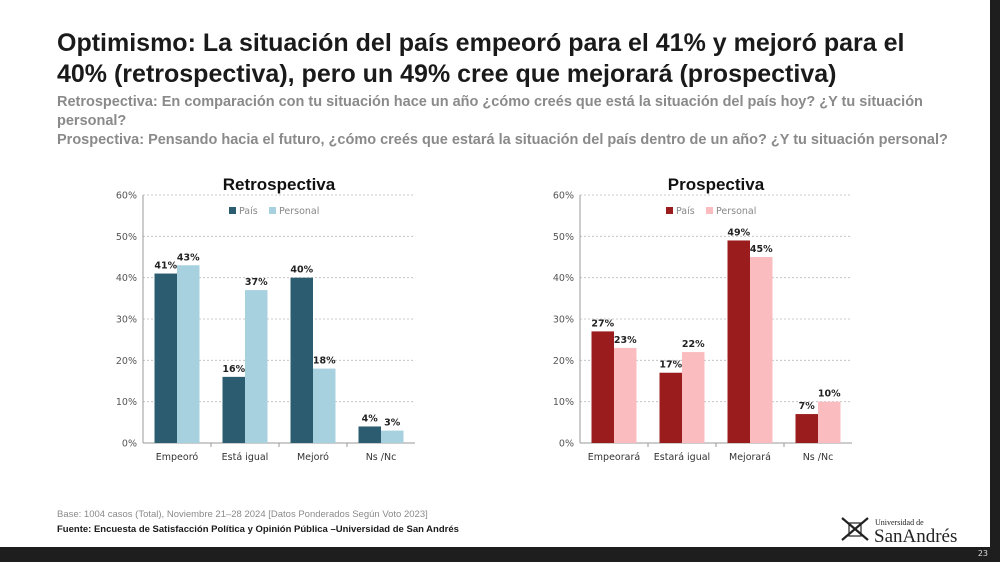  What do you see at coordinates (614, 457) in the screenshot?
I see `x-tick-label: Empeorará` at bounding box center [614, 457].